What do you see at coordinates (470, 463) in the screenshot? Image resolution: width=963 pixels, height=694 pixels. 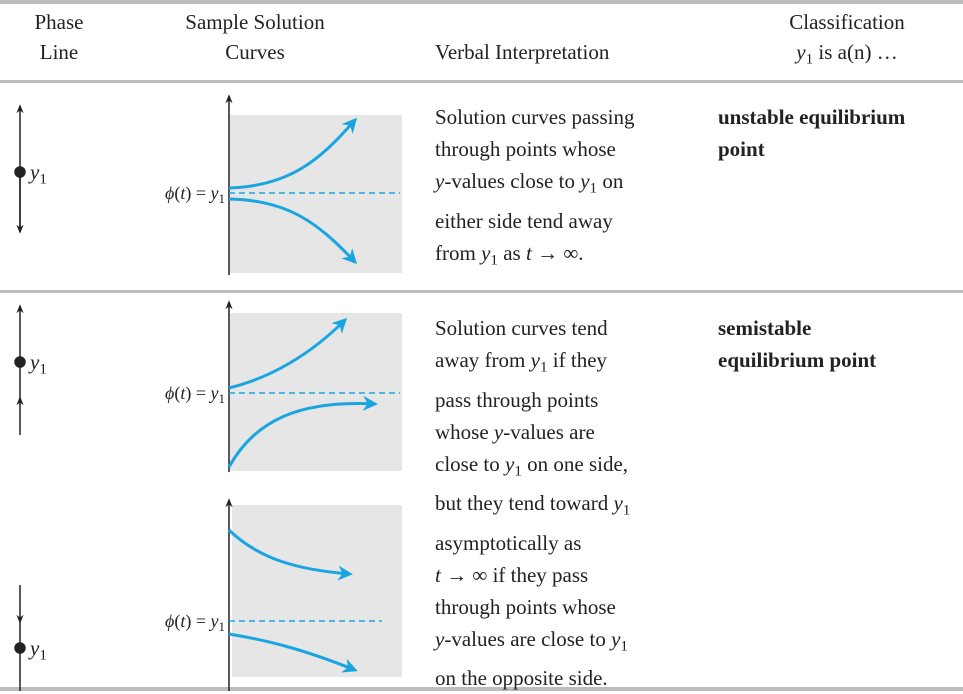 I see `text: close to` at bounding box center [470, 463].